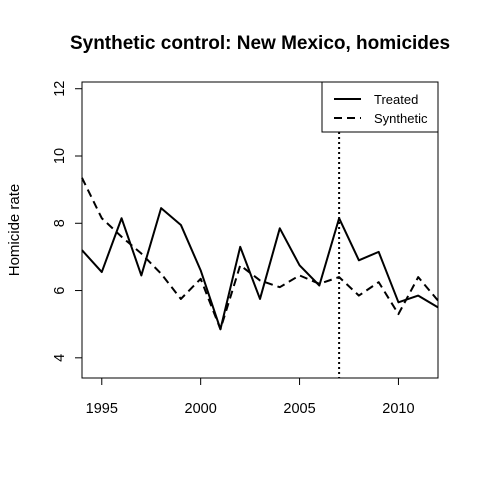 This screenshot has height=480, width=480. What do you see at coordinates (201, 409) in the screenshot?
I see `x-tick-label-2000: 2000` at bounding box center [201, 409].